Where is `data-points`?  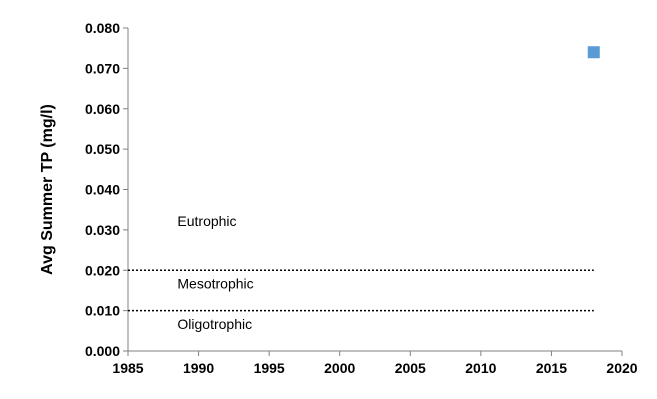 data-points is located at coordinates (593, 52).